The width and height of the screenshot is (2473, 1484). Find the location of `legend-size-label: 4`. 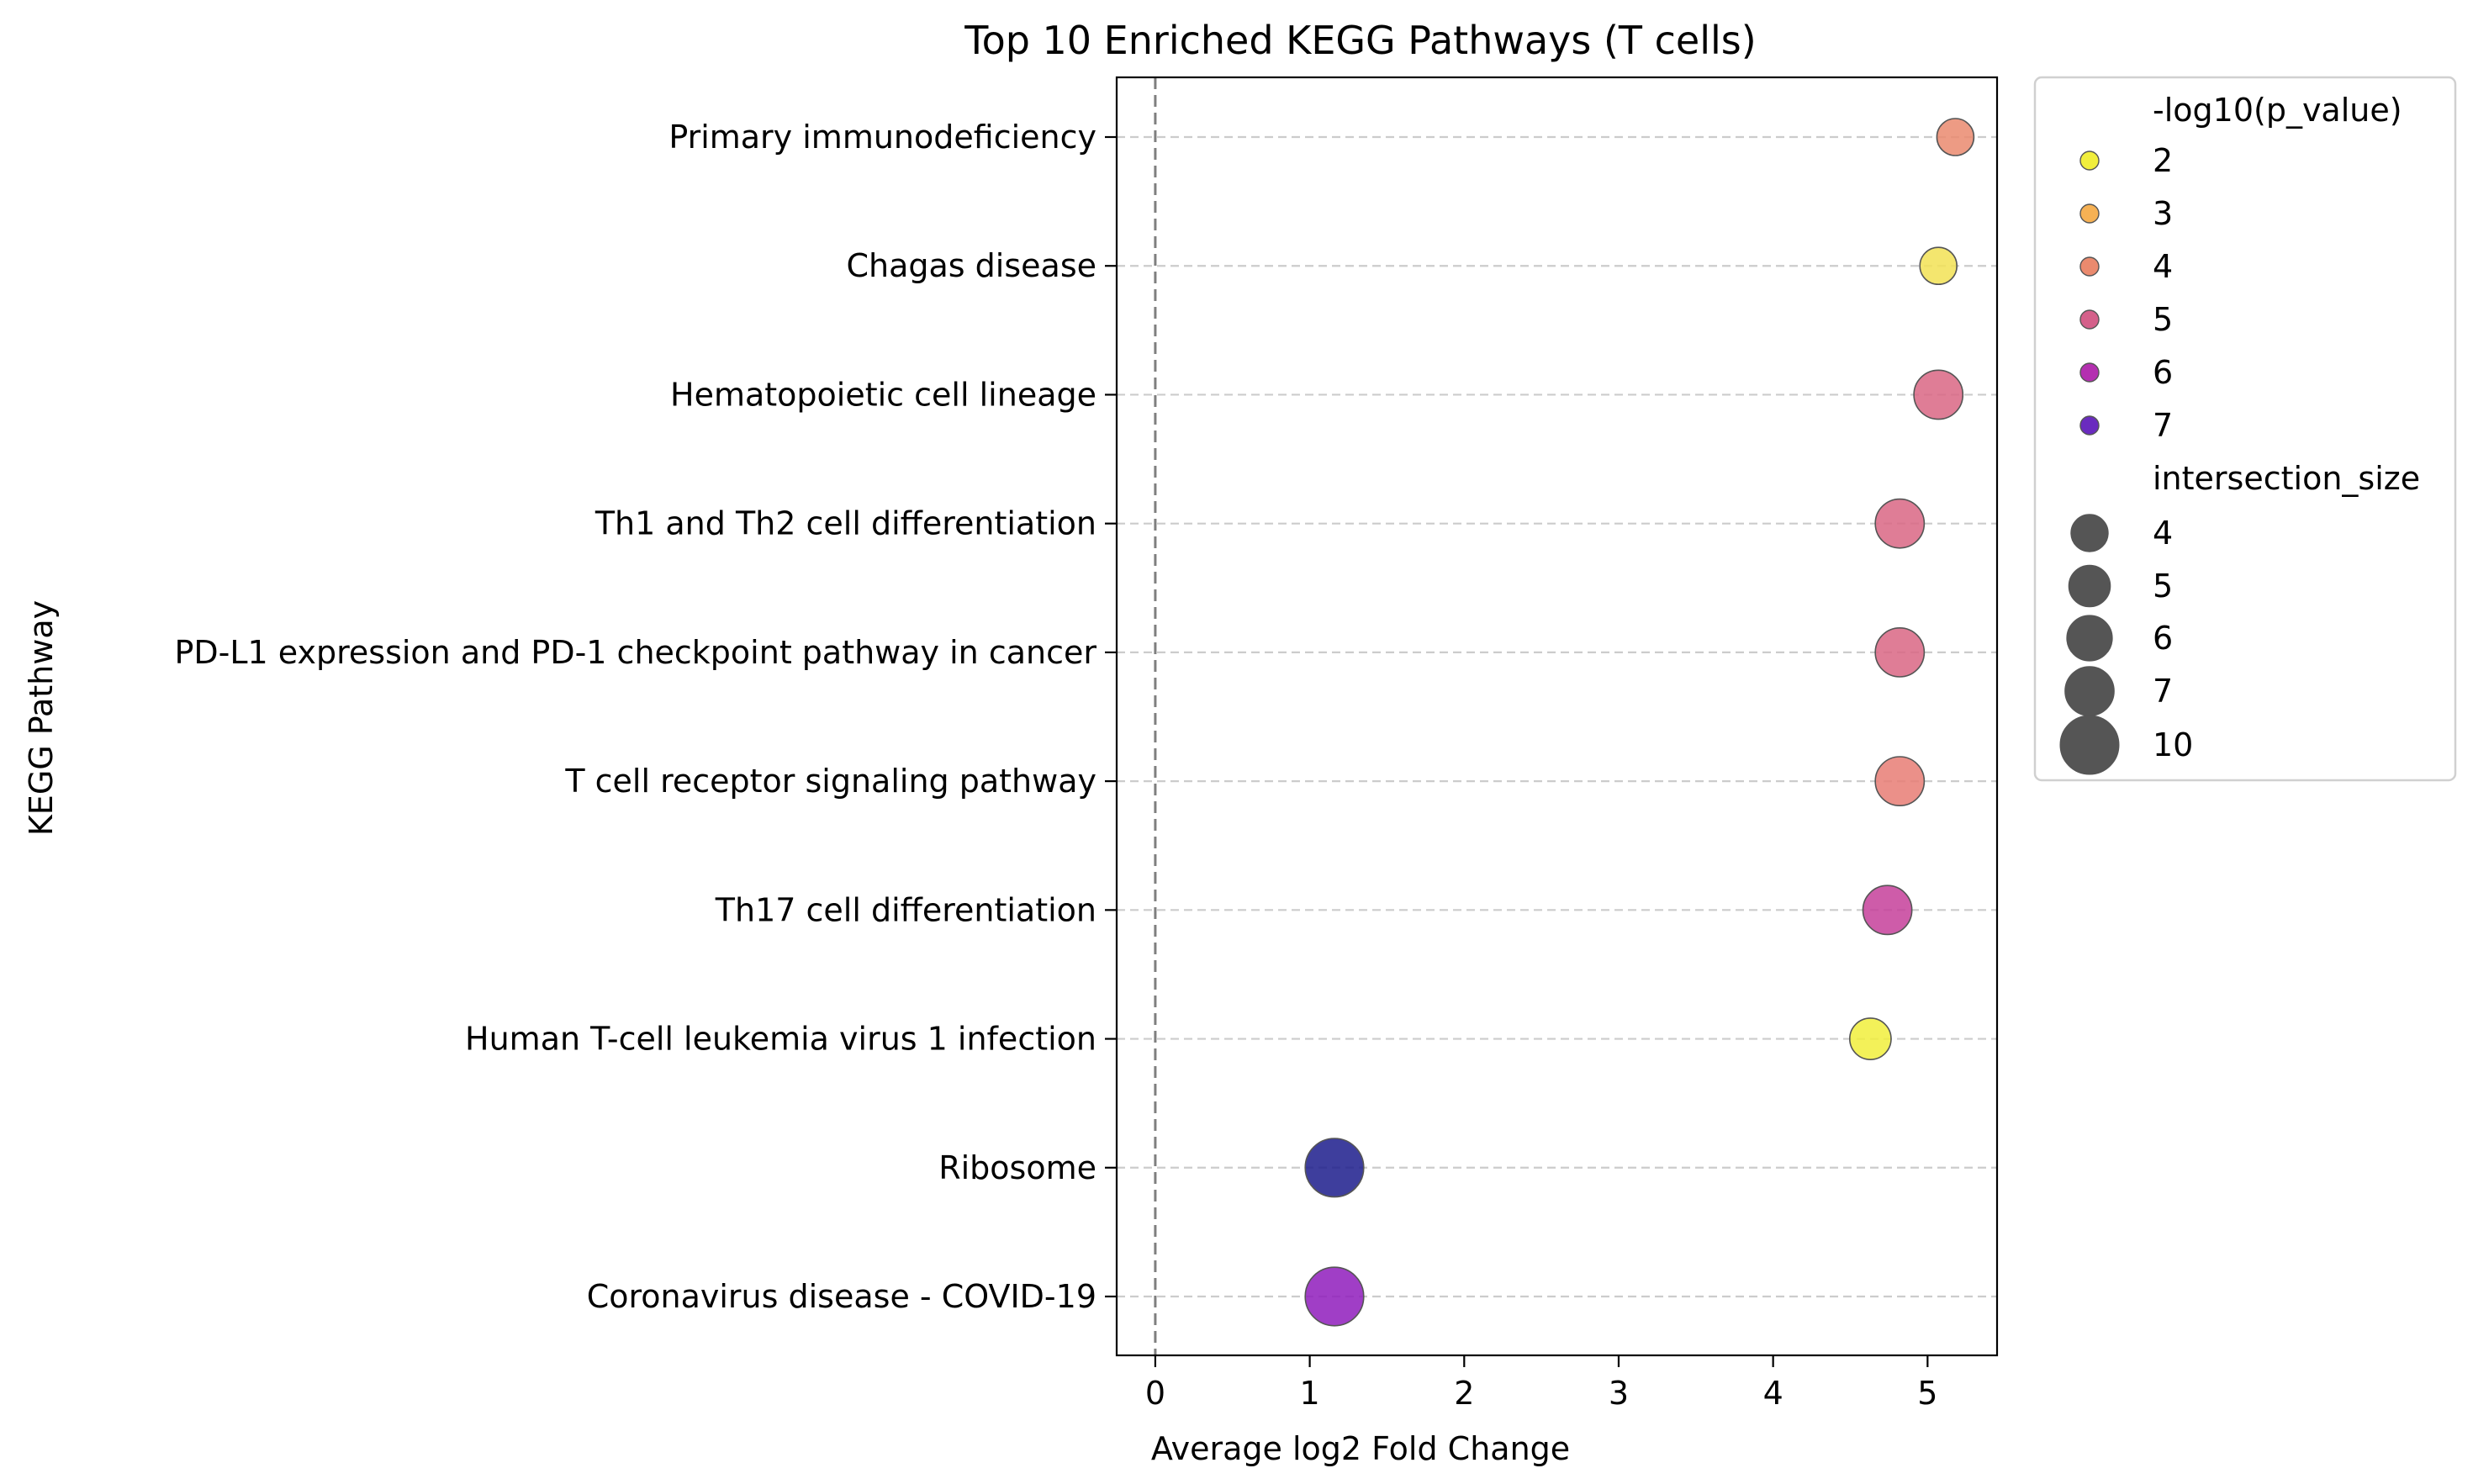

legend-size-label: 4 is located at coordinates (2163, 533).